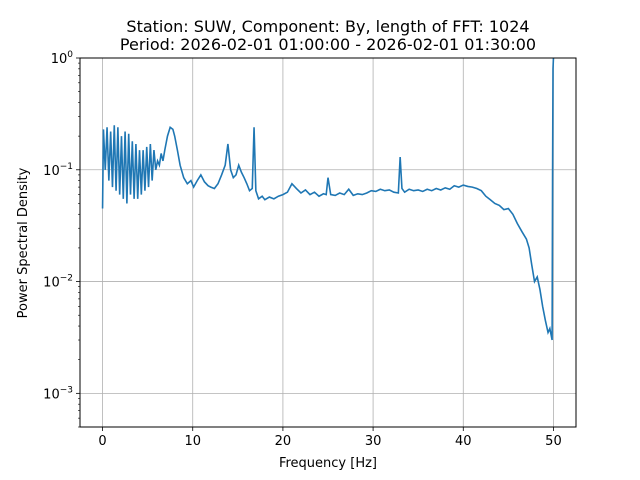 The height and width of the screenshot is (480, 640). Describe the element at coordinates (58, 282) in the screenshot. I see `y-tick-label: 10⁻²` at that location.